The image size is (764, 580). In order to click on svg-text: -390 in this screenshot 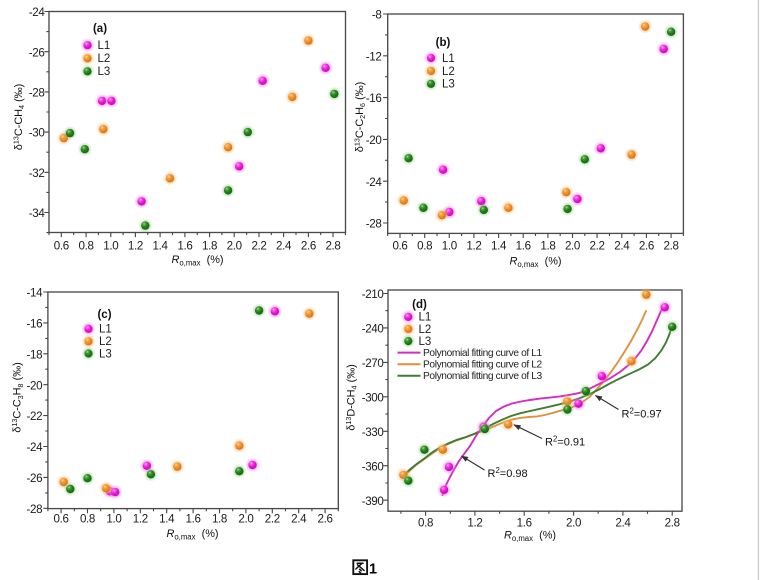, I will do `click(373, 501)`.